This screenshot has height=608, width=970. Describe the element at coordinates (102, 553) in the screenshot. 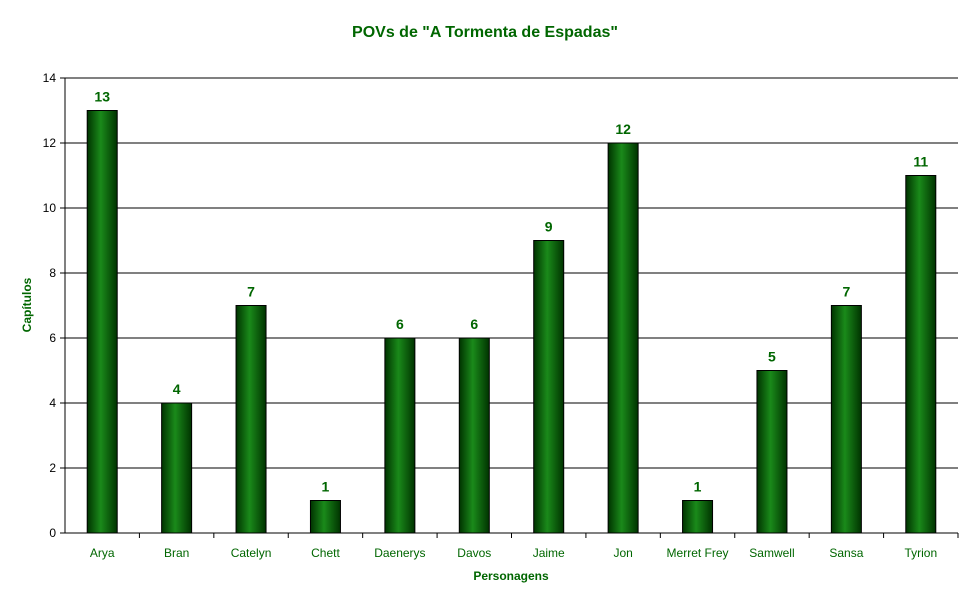

I see `x-tick-label: Arya` at that location.